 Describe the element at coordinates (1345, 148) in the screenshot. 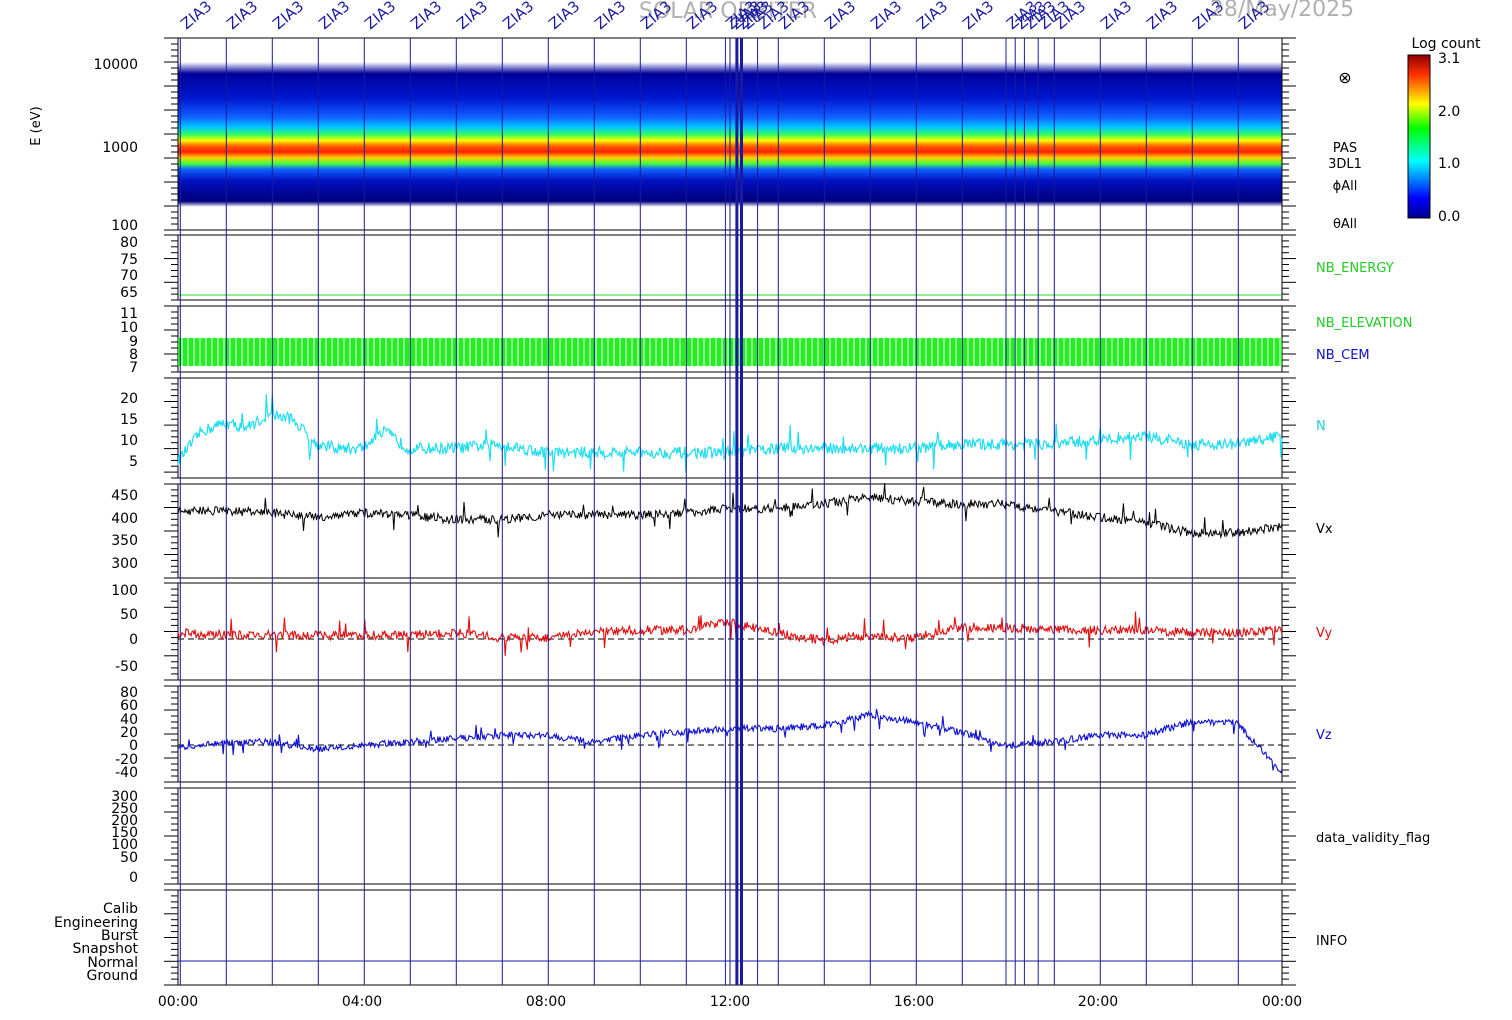

I see `spec-side-label-pas: PAS` at that location.